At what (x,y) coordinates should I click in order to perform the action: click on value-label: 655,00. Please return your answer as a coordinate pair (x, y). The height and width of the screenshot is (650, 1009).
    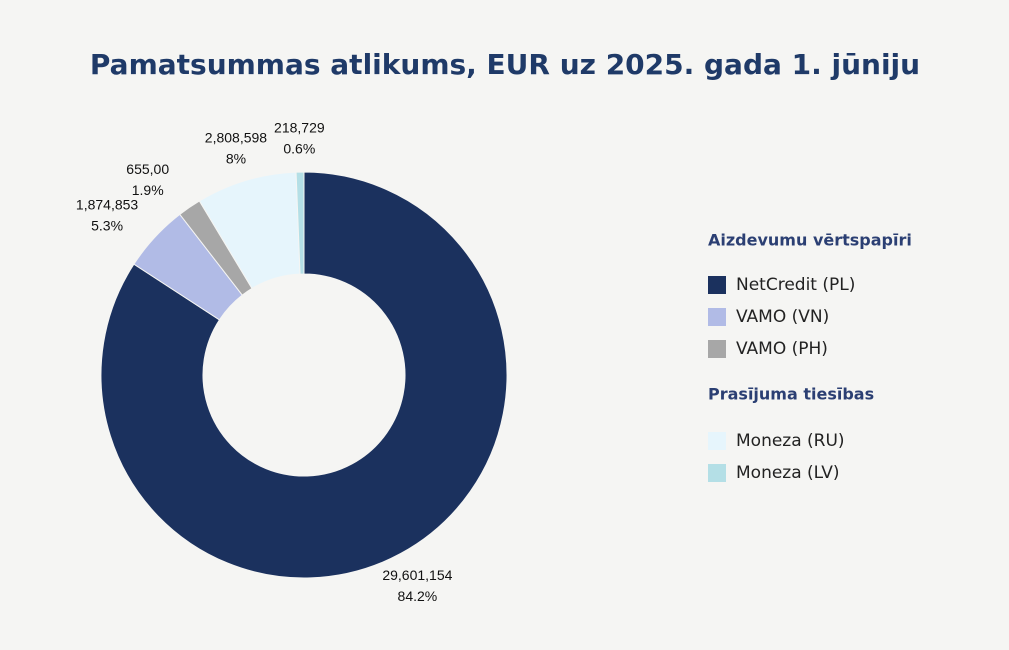
    Looking at the image, I should click on (147, 169).